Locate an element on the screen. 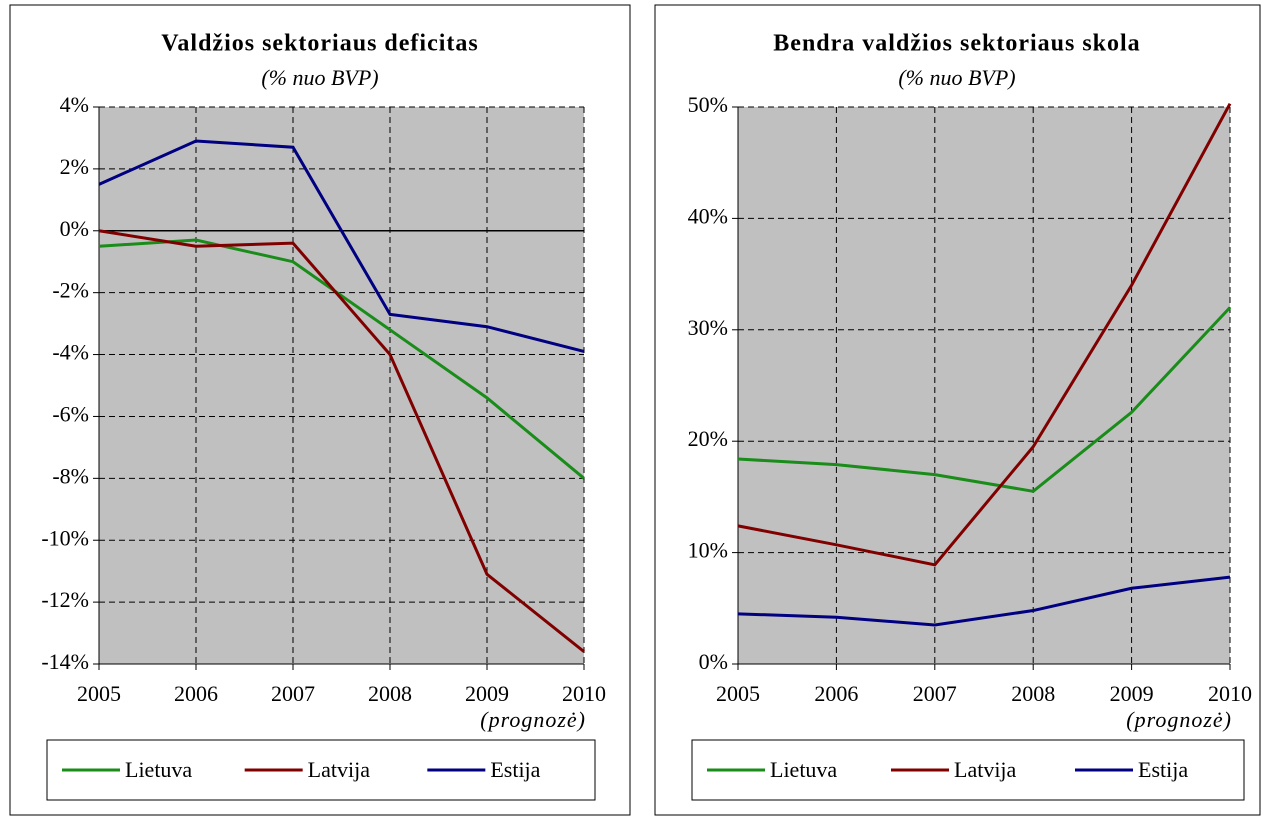 The height and width of the screenshot is (820, 1266). y-tick-label: -14% is located at coordinates (65, 661).